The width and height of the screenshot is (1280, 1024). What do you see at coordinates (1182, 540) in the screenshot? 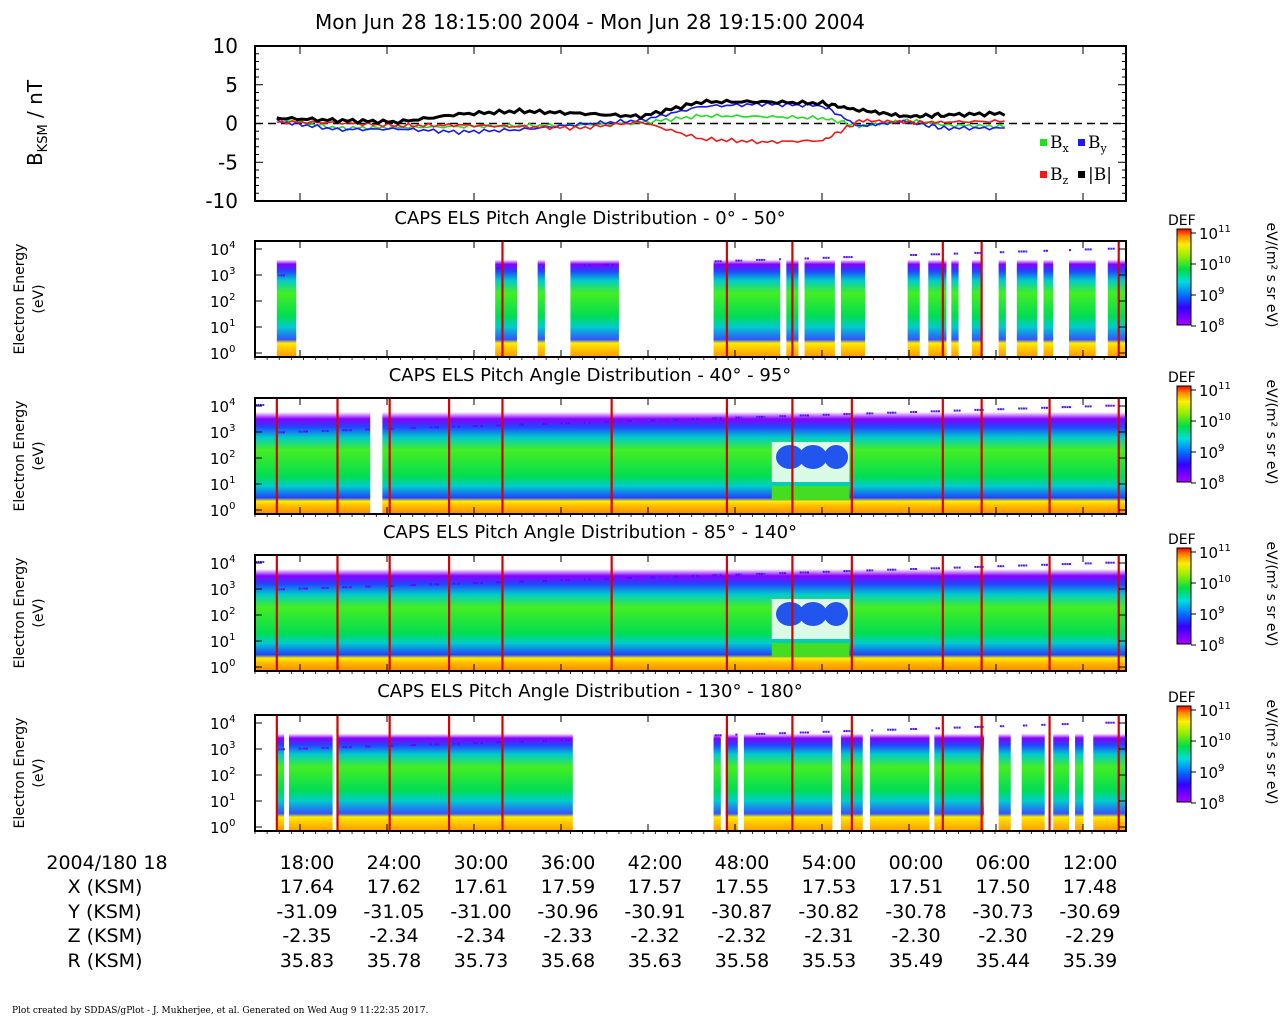
I see `colorbar-label: DEF` at bounding box center [1182, 540].